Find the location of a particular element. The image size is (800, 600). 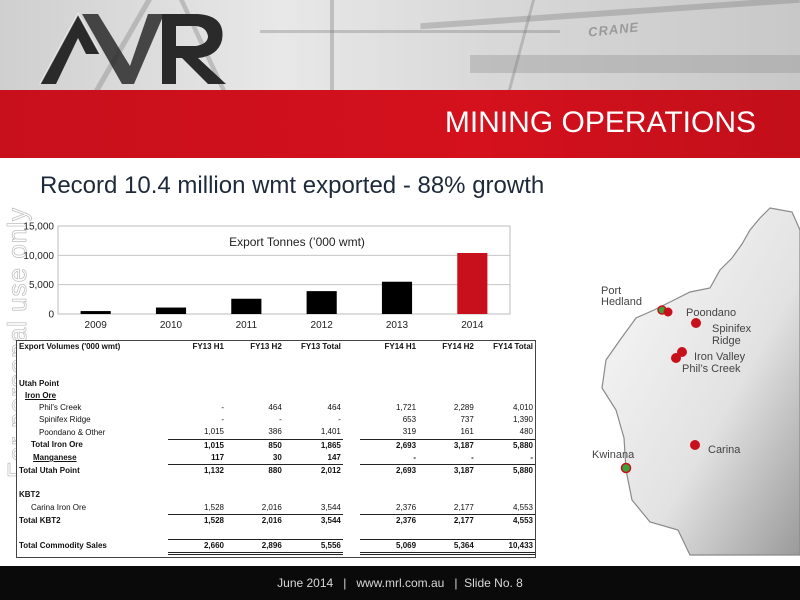

cell: 386 is located at coordinates (275, 432).